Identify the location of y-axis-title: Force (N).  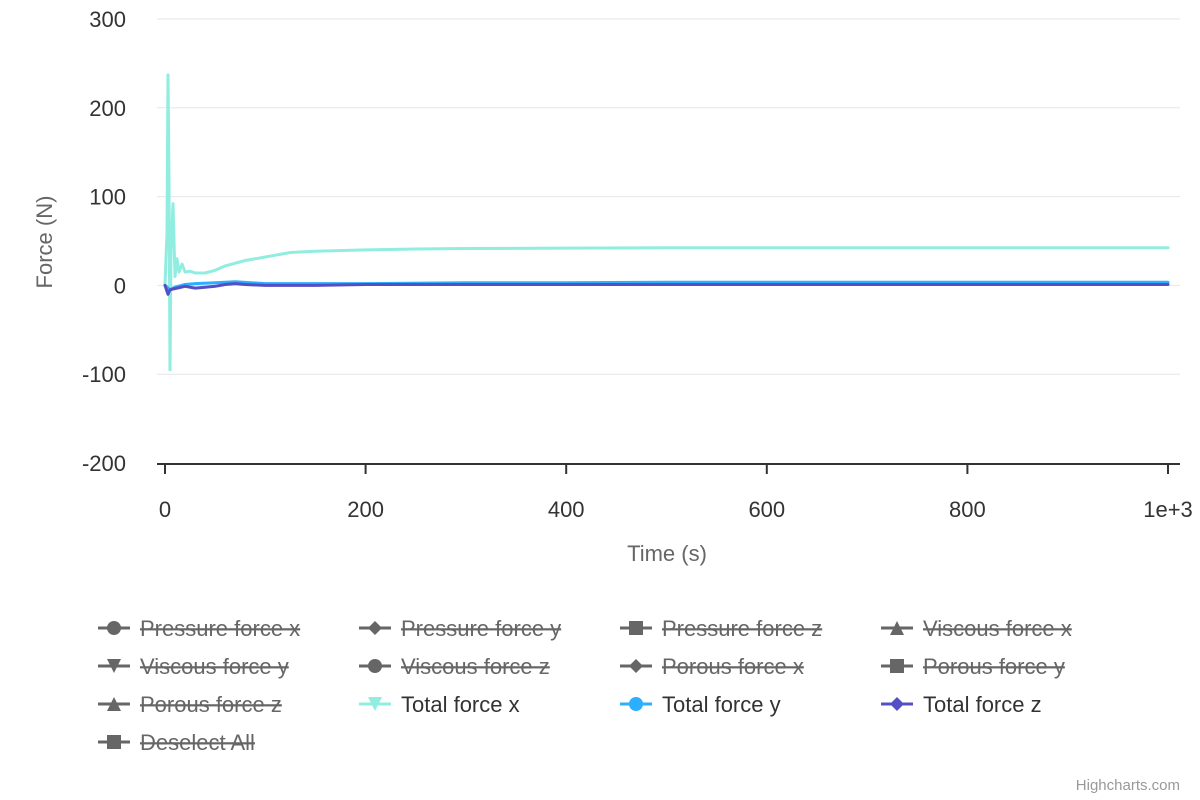
(44, 242).